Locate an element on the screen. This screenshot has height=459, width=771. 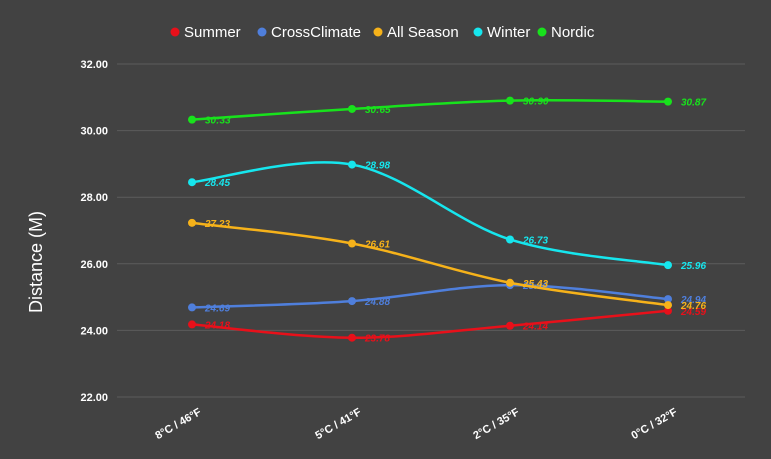
data-label: 28.98 is located at coordinates (377, 166).